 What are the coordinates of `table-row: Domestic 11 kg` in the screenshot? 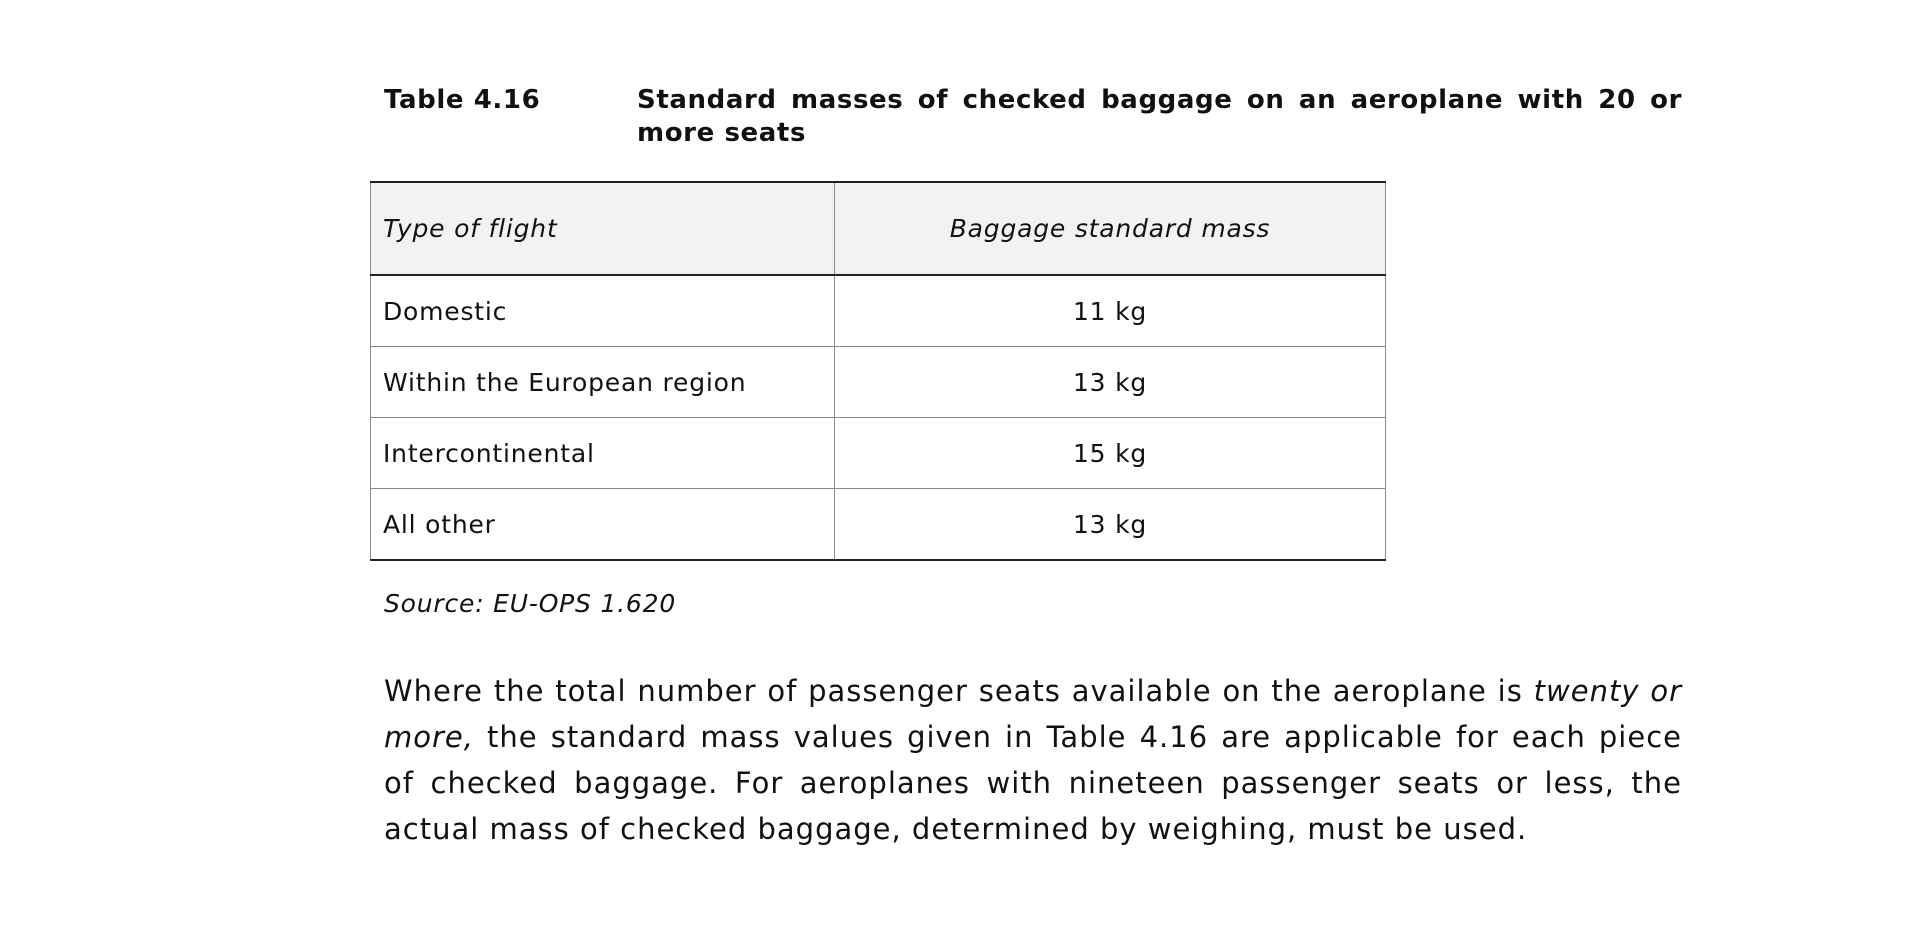 It's located at (878, 310).